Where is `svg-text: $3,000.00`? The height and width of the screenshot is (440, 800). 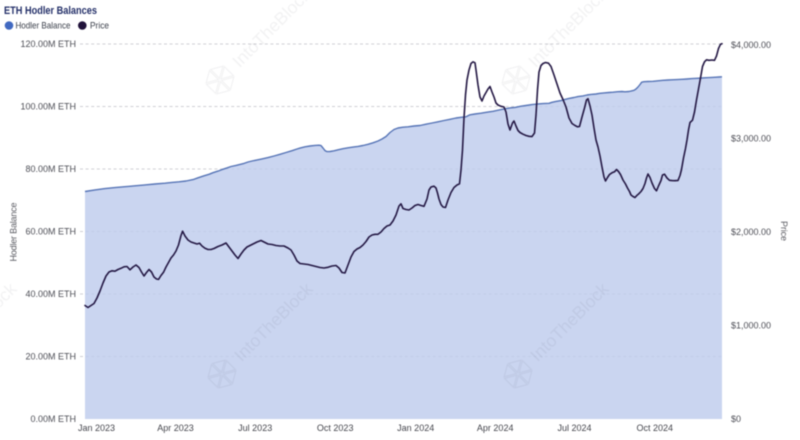
svg-text: $3,000.00 is located at coordinates (751, 139).